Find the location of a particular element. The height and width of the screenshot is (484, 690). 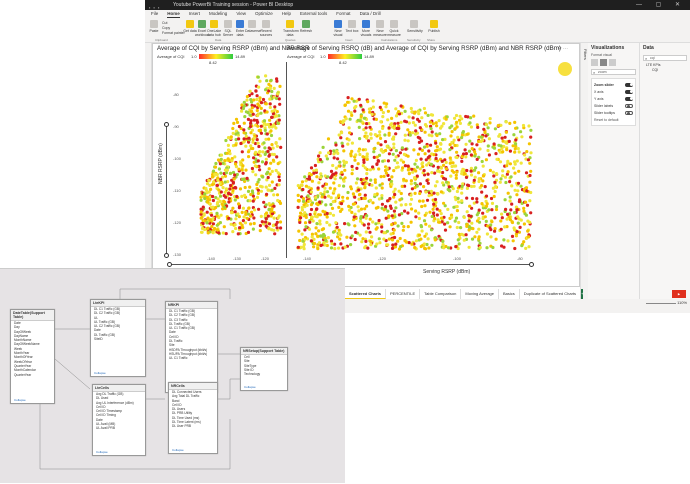

model-field: UL C1 Traffic is located at coordinates (178, 358).